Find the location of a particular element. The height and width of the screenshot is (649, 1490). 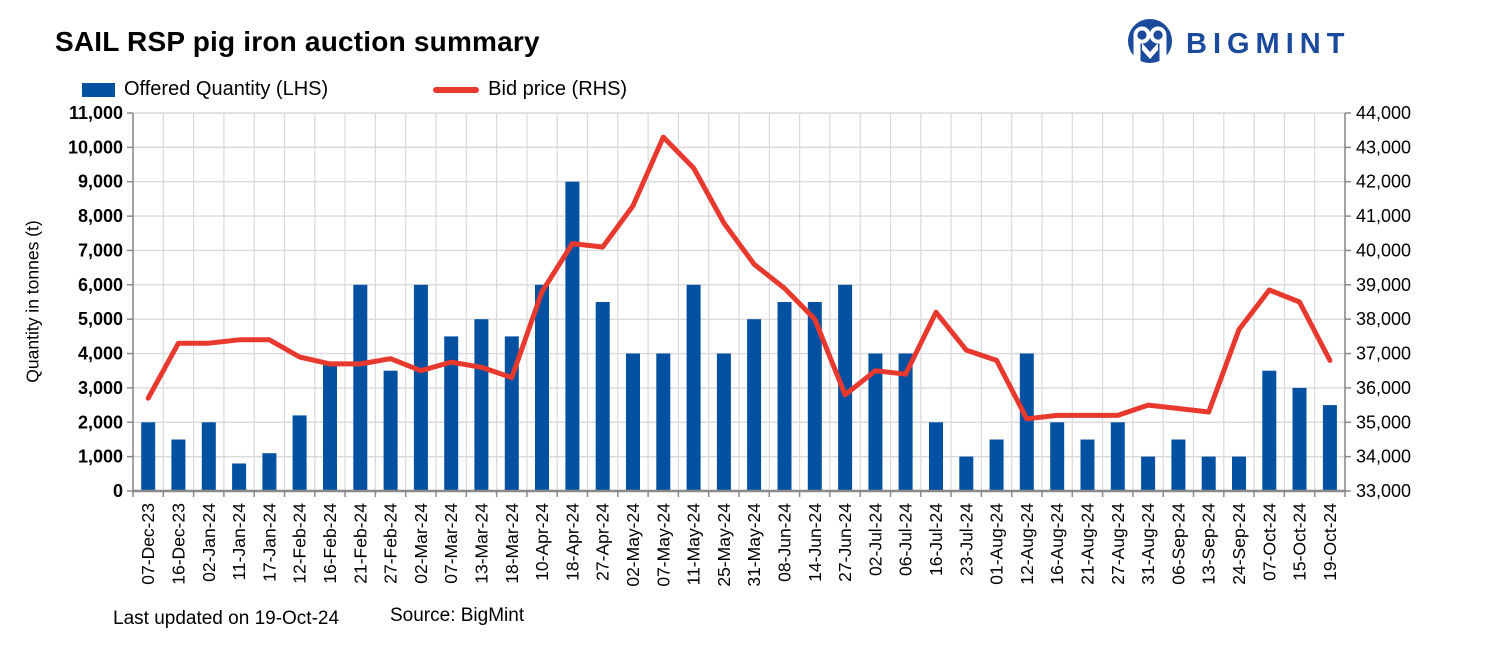

y-left-tick-label: 10,000 is located at coordinates (95, 147).